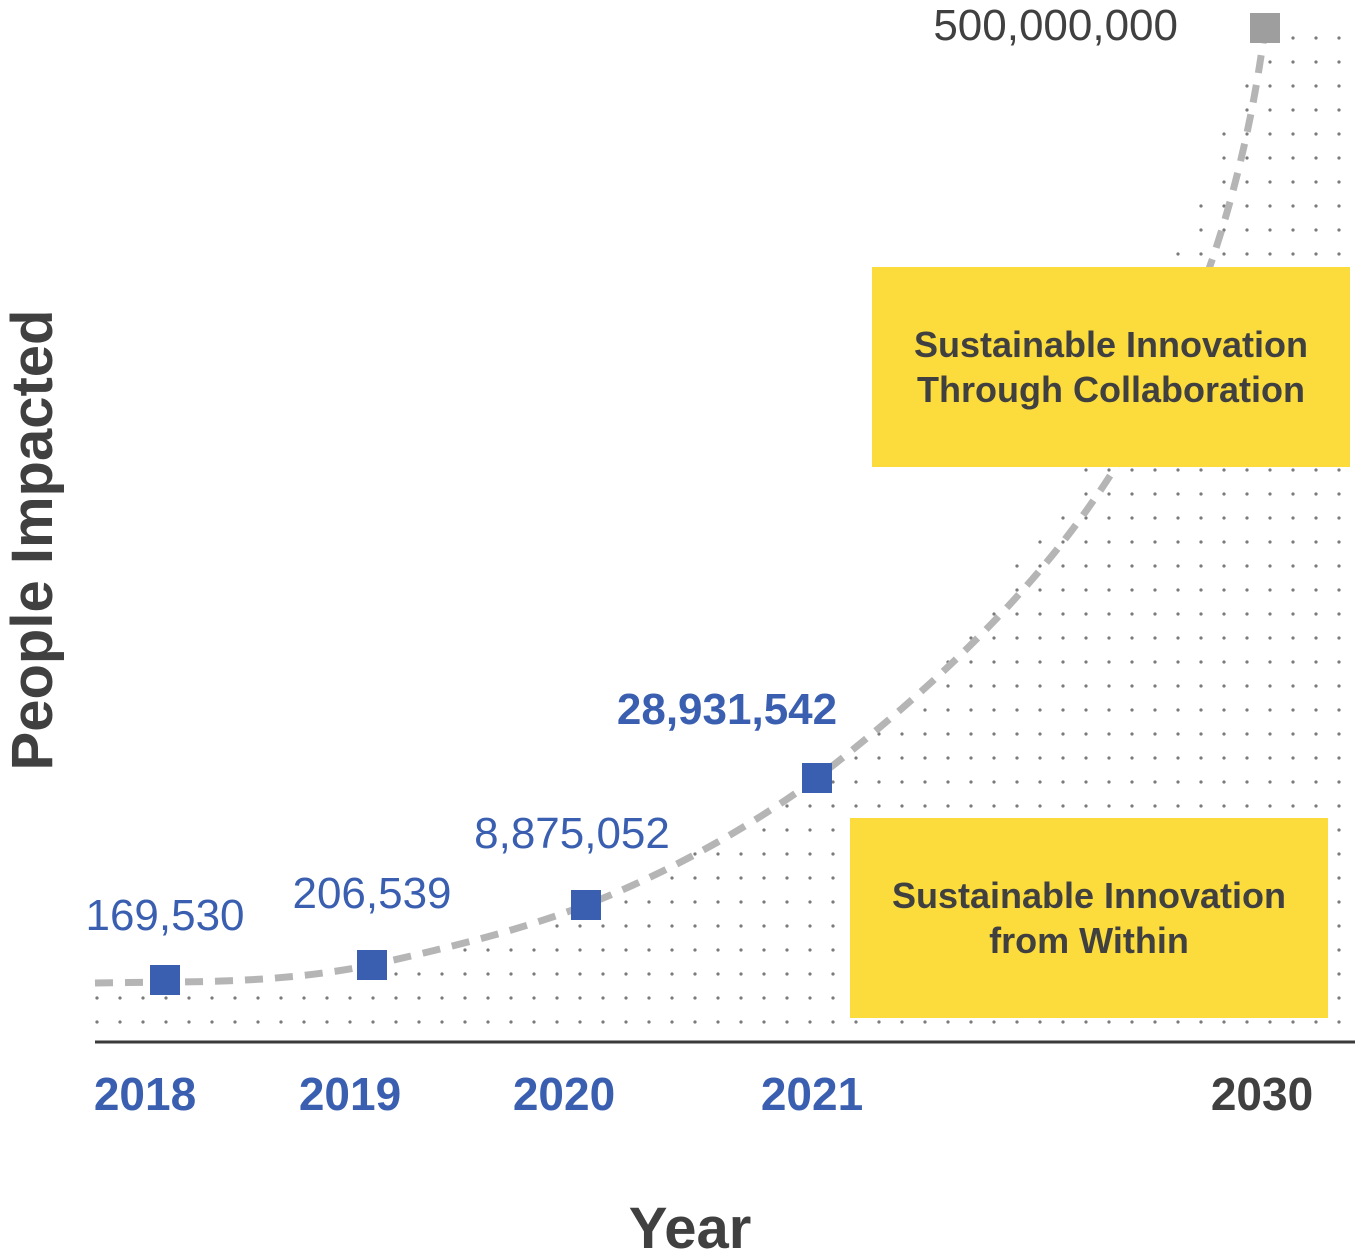 The image size is (1362, 1254). I want to click on data-label-2019: 206,539, so click(371, 893).